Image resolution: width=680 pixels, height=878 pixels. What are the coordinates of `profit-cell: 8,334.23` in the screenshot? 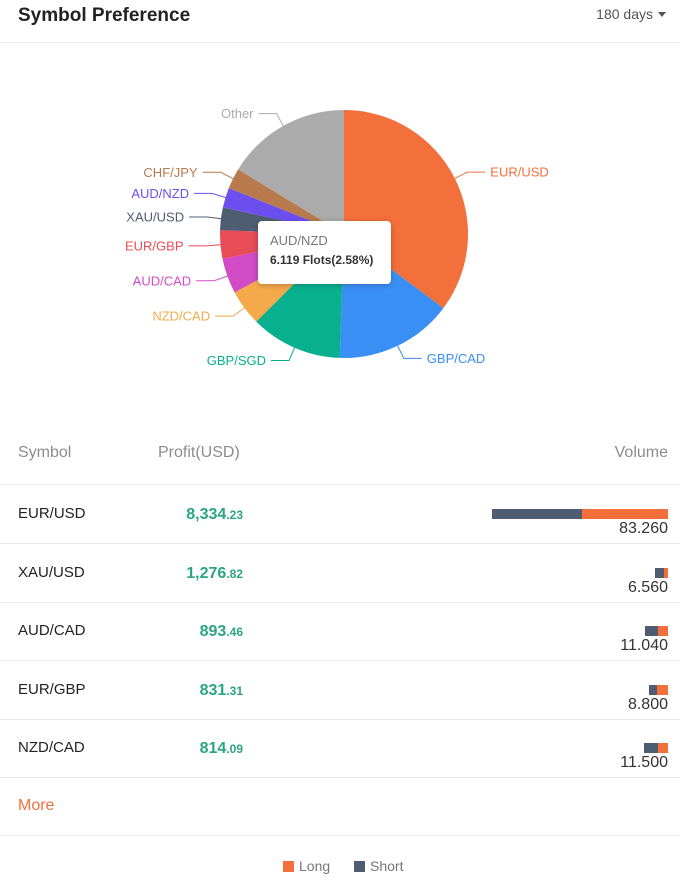 It's located at (214, 515).